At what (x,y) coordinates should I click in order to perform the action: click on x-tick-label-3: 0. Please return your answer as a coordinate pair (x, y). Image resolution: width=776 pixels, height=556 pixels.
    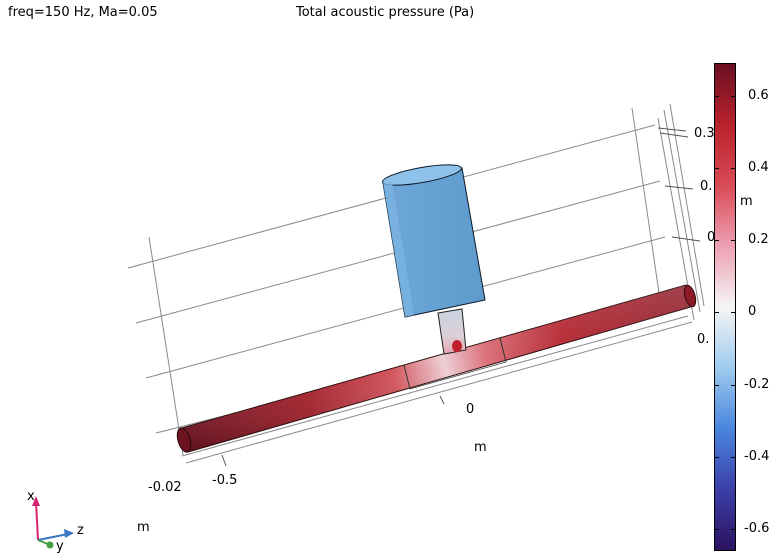
    Looking at the image, I should click on (711, 237).